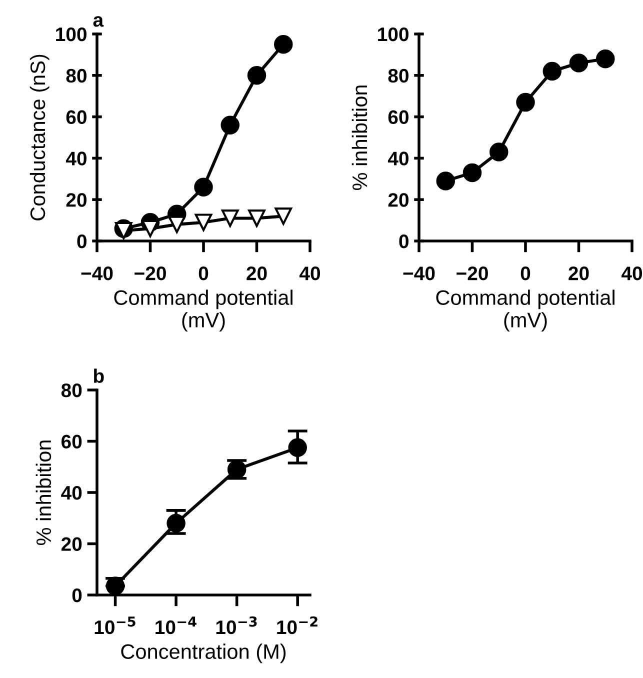  Describe the element at coordinates (40, 137) in the screenshot. I see `y-axis-title: Conductance (nS)` at that location.